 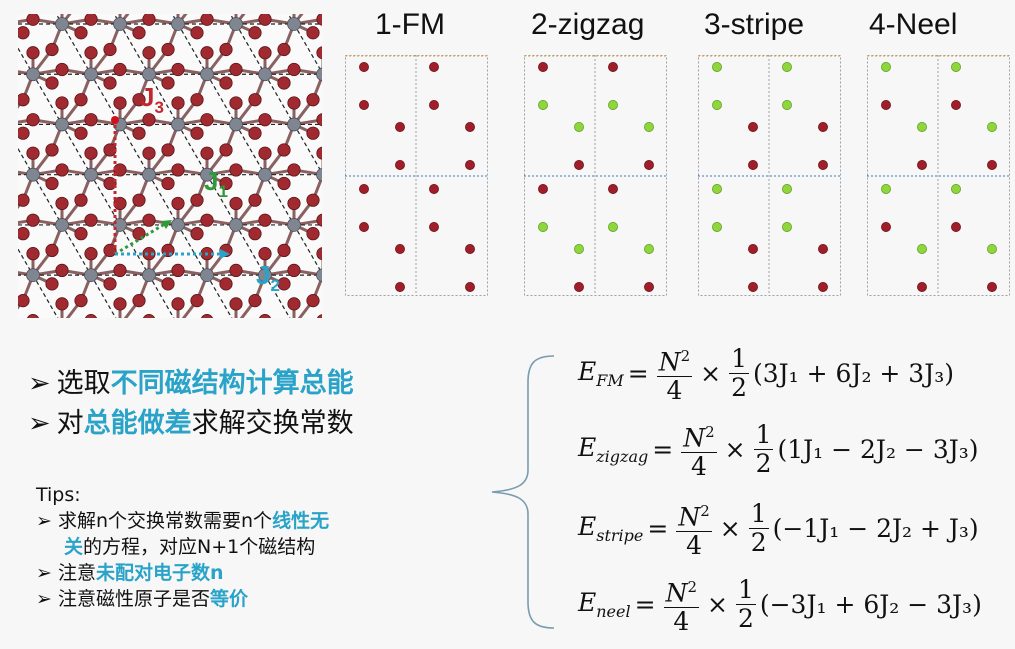 I want to click on brace, so click(x=523, y=492).